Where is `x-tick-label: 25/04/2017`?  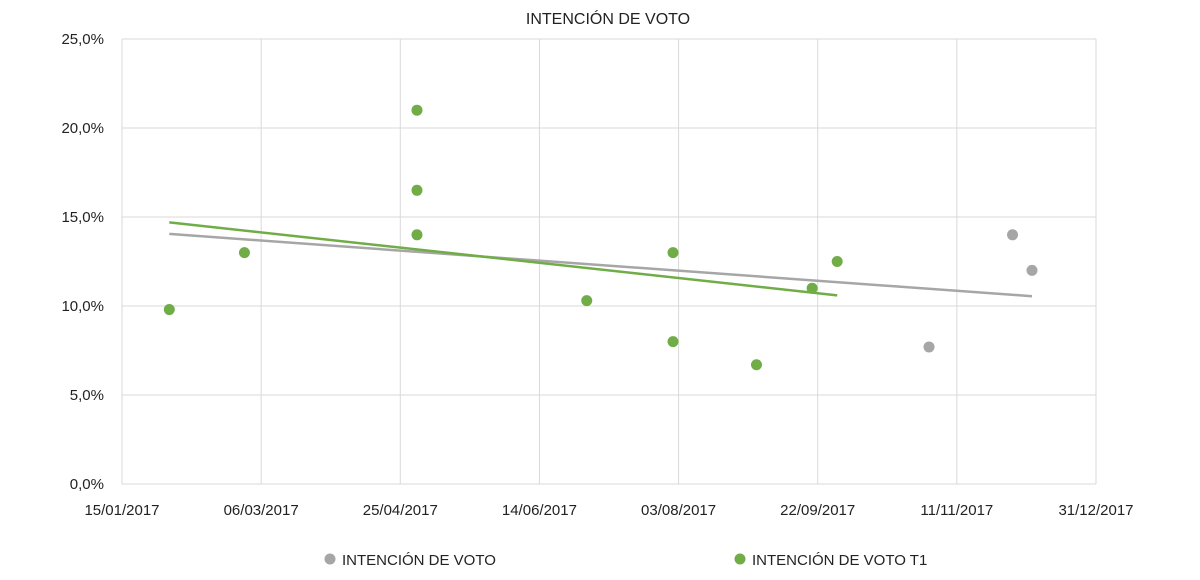
x-tick-label: 25/04/2017 is located at coordinates (400, 510).